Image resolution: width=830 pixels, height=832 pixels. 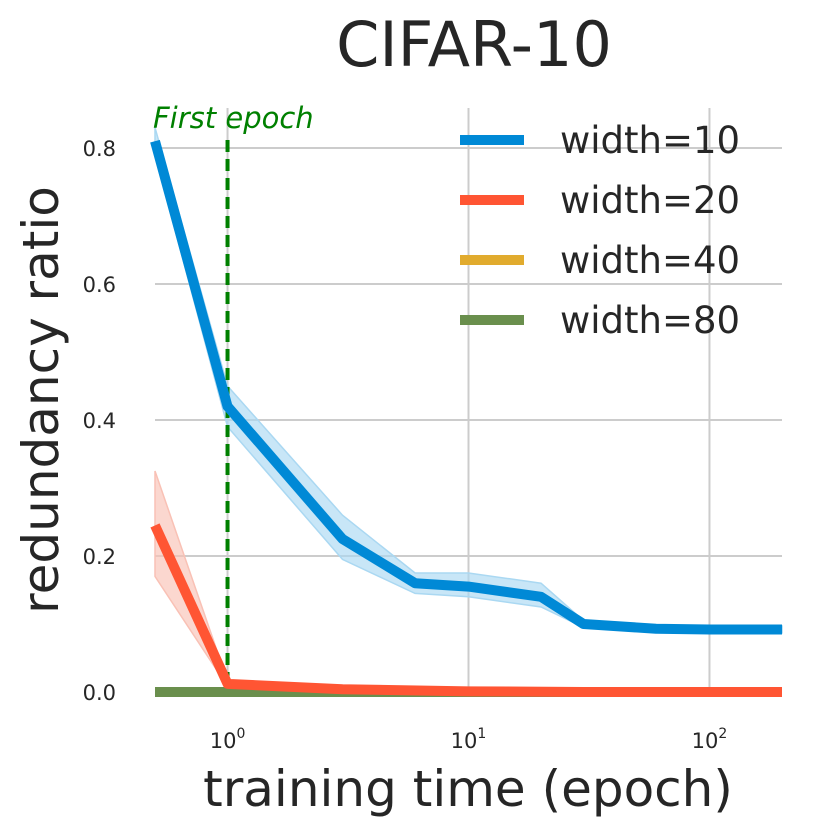 What do you see at coordinates (650, 260) in the screenshot?
I see `legend-label: width=40` at bounding box center [650, 260].